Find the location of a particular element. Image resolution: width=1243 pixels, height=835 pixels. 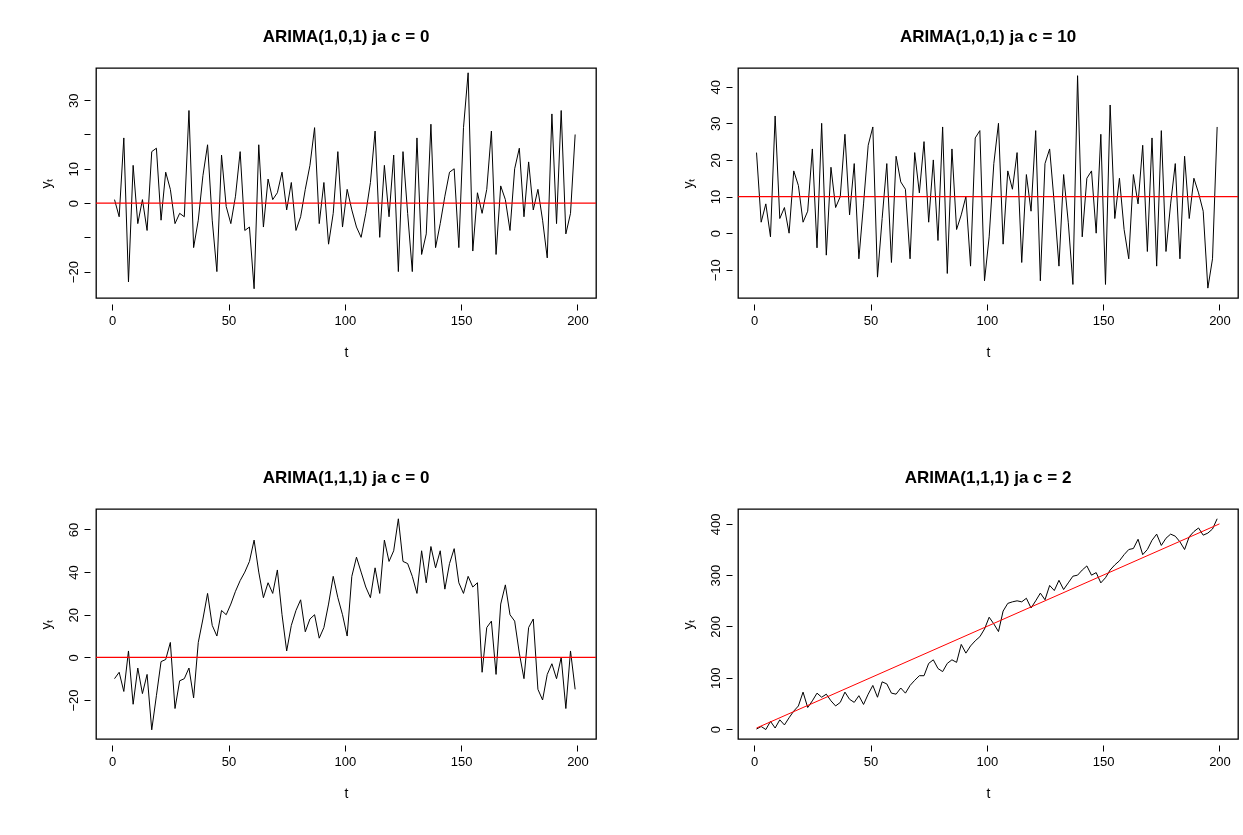

y-tick-label: 400 is located at coordinates (715, 524).